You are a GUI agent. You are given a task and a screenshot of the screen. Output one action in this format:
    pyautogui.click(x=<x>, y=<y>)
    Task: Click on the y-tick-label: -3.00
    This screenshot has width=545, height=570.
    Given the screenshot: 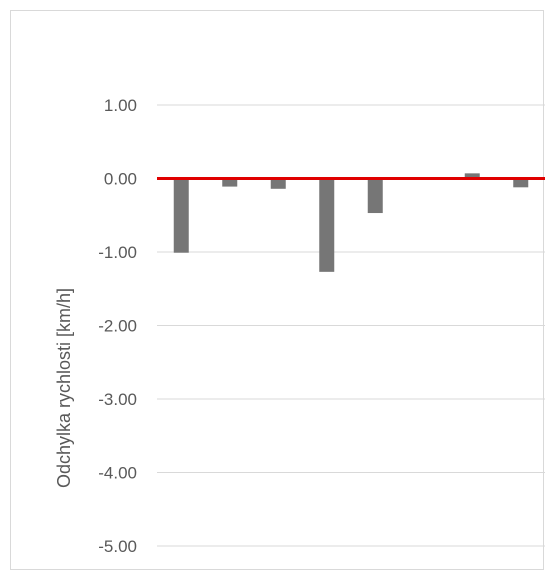 What is the action you would take?
    pyautogui.click(x=117, y=399)
    